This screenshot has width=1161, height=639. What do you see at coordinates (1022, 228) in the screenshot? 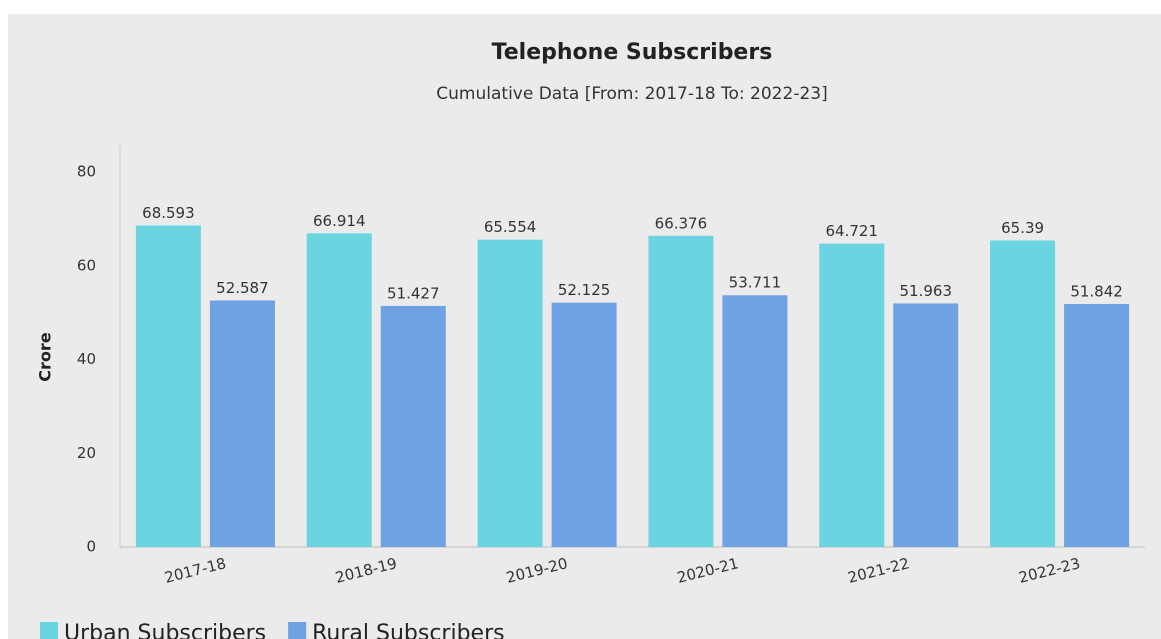
I see `value-label: 65.39` at bounding box center [1022, 228].